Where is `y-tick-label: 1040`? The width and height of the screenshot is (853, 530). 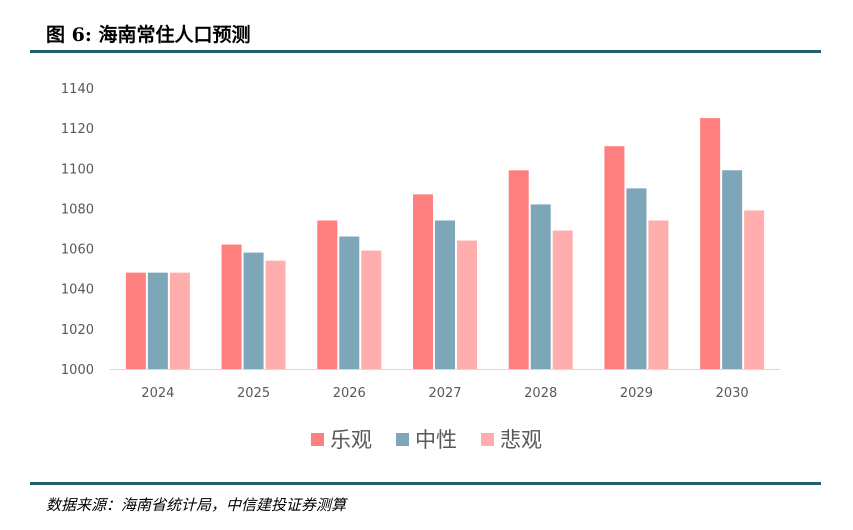
y-tick-label: 1040 is located at coordinates (77, 290).